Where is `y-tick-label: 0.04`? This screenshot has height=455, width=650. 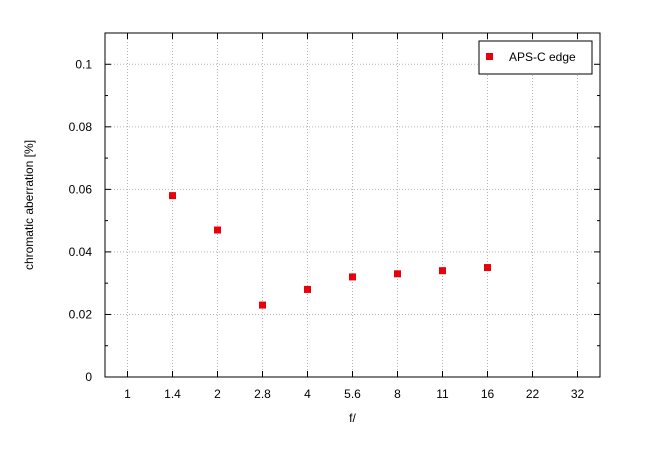
y-tick-label: 0.04 is located at coordinates (81, 252).